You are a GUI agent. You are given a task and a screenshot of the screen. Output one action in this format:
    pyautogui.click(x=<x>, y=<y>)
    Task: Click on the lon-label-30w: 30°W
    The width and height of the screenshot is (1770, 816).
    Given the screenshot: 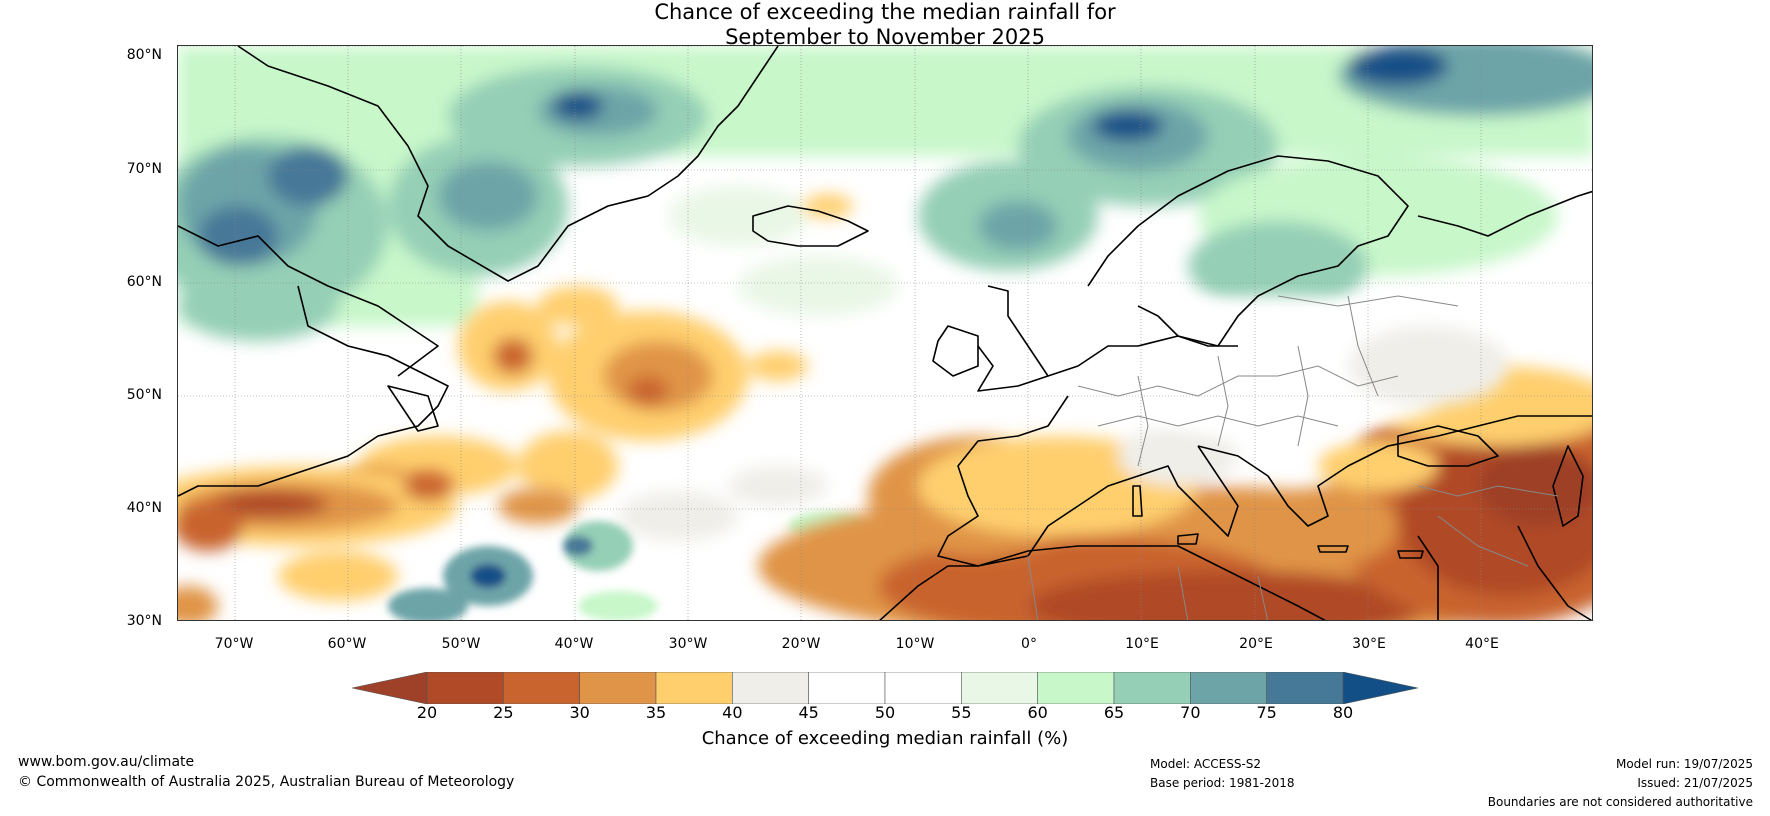 What is the action you would take?
    pyautogui.click(x=688, y=644)
    